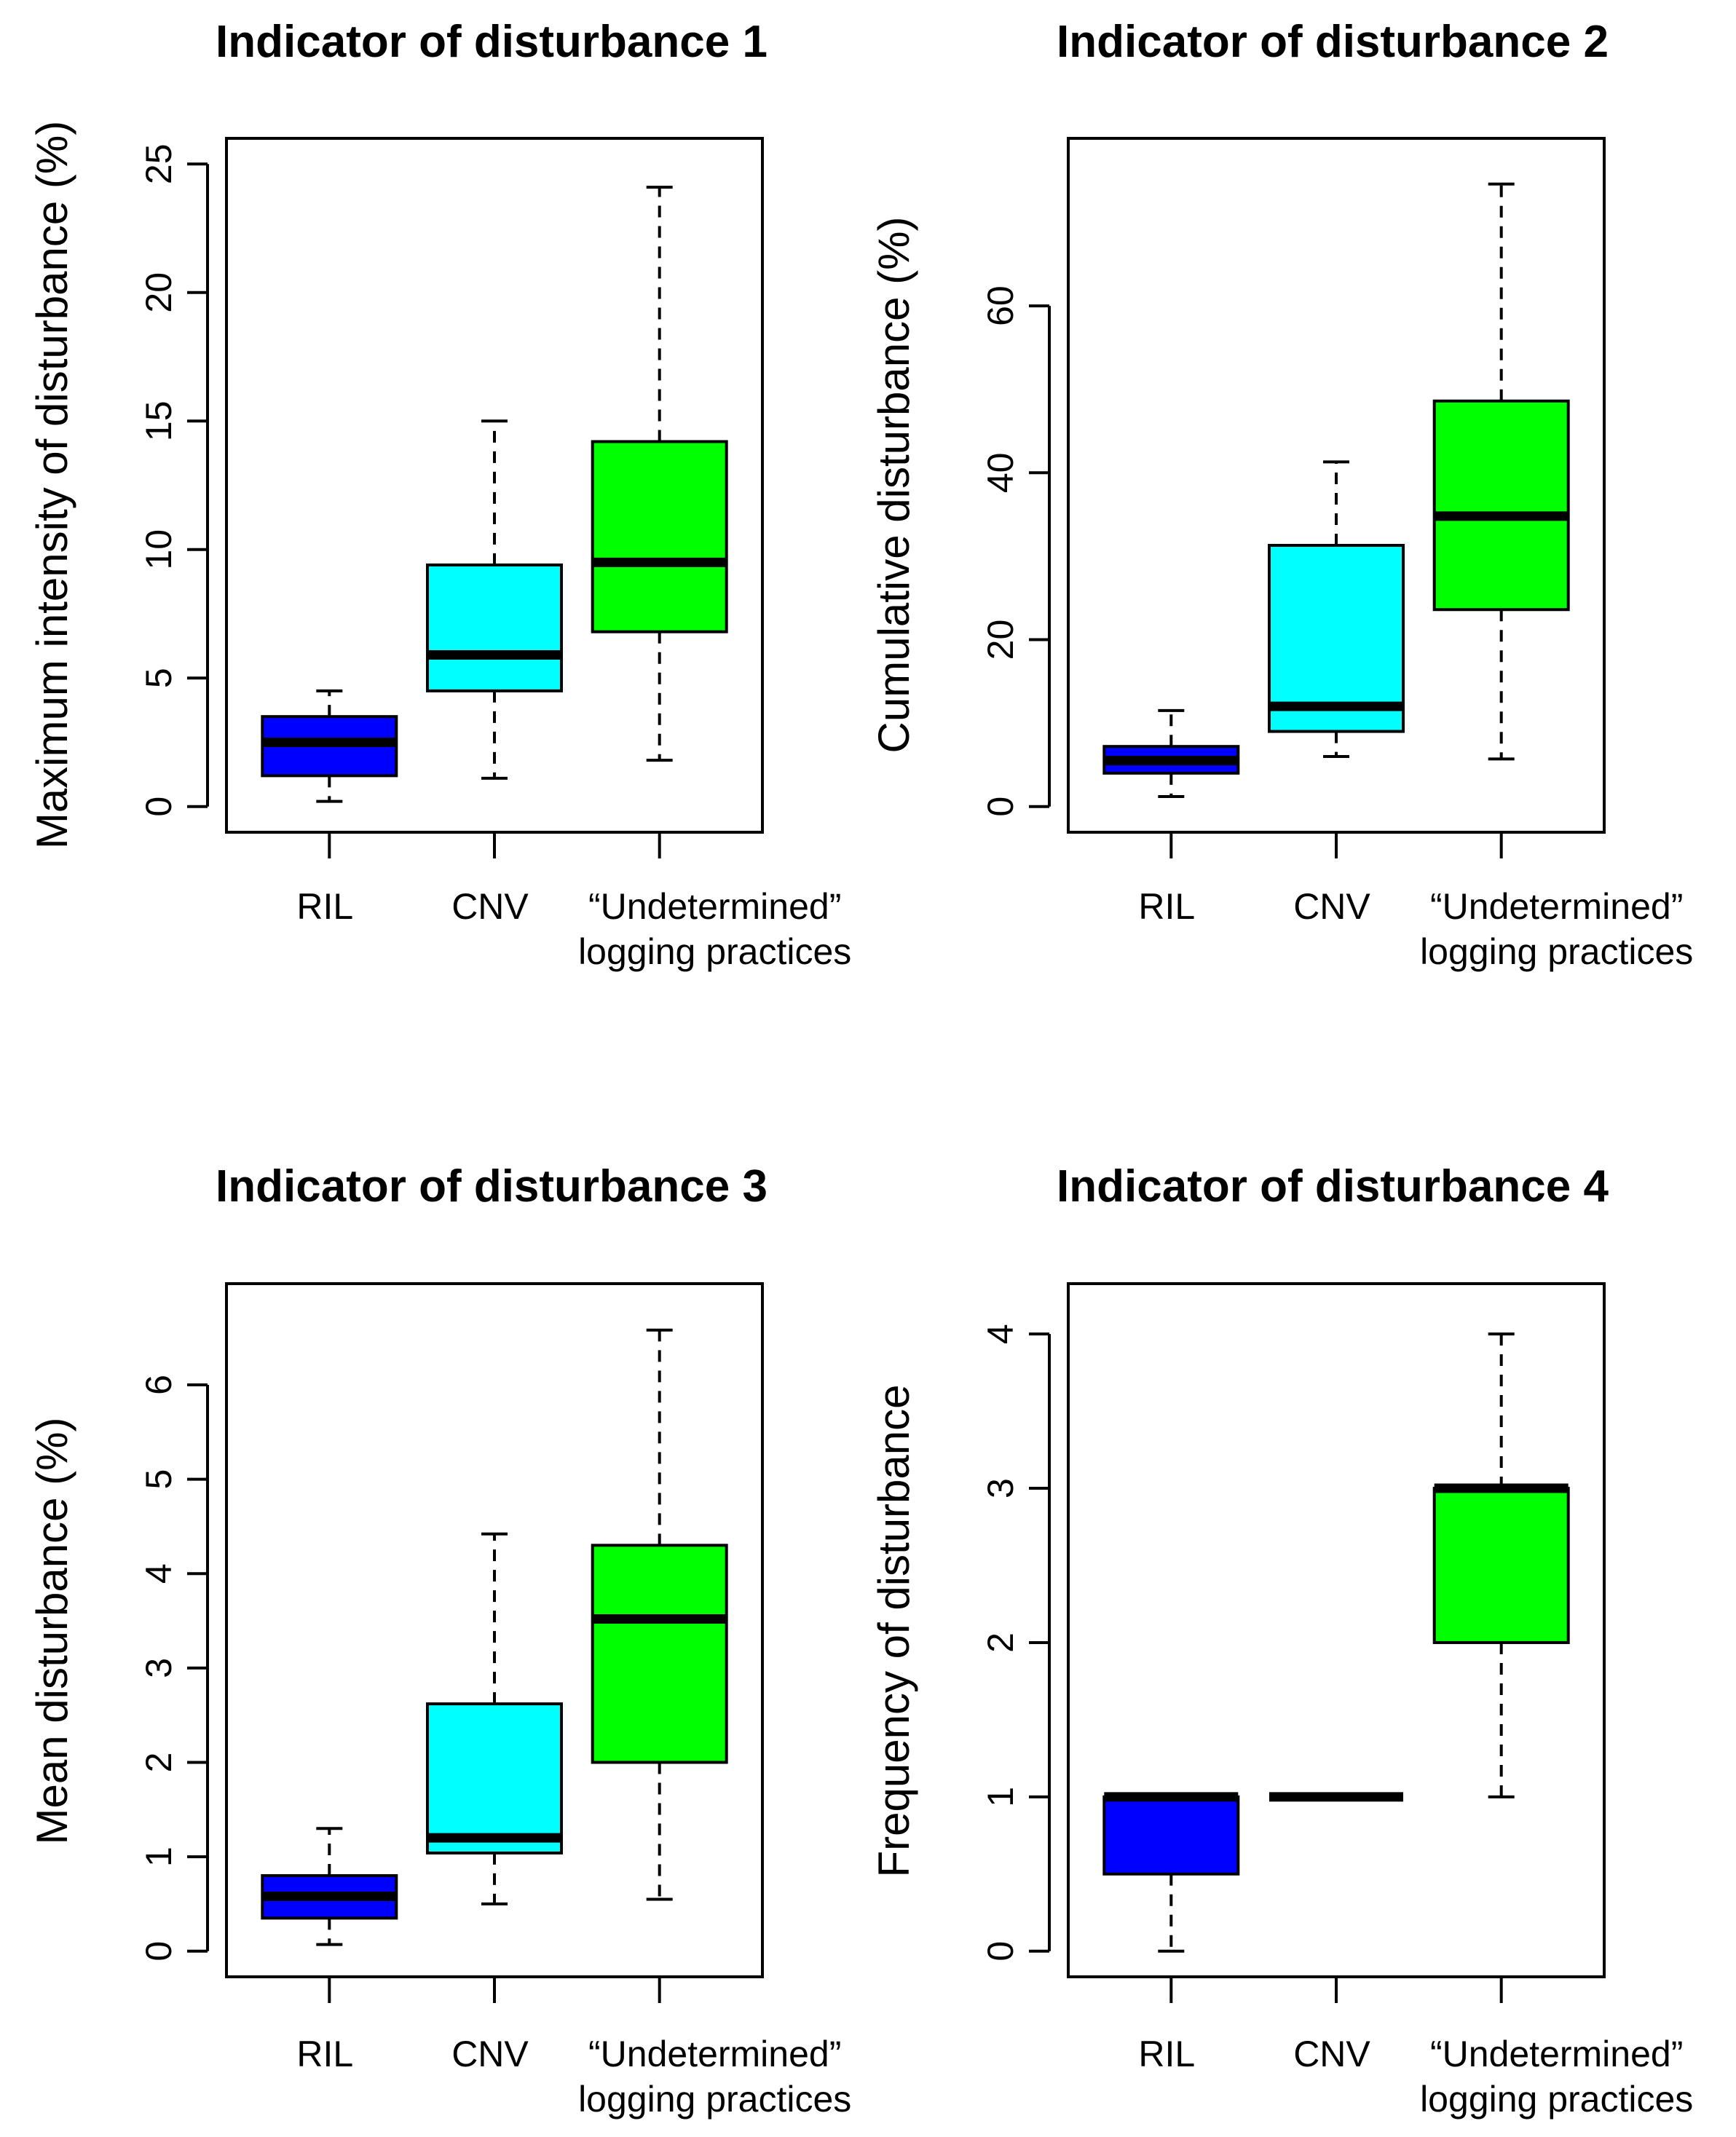 This screenshot has width=1736, height=2137. What do you see at coordinates (1000, 472) in the screenshot?
I see `y-tick-label: 40` at bounding box center [1000, 472].